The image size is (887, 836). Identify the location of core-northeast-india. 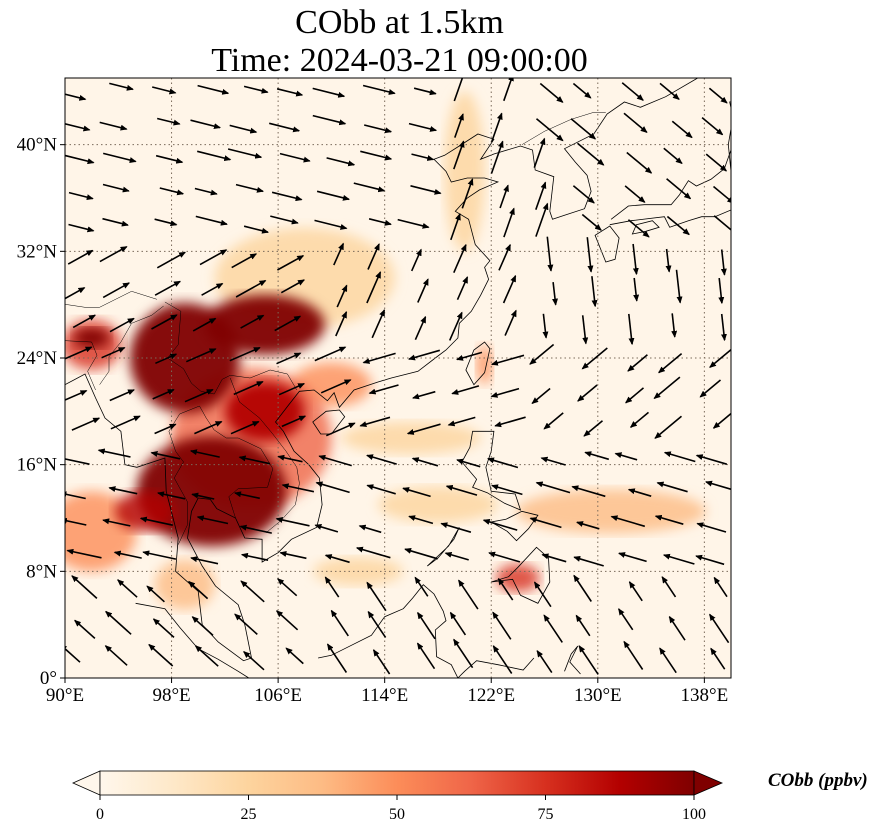
(91, 338).